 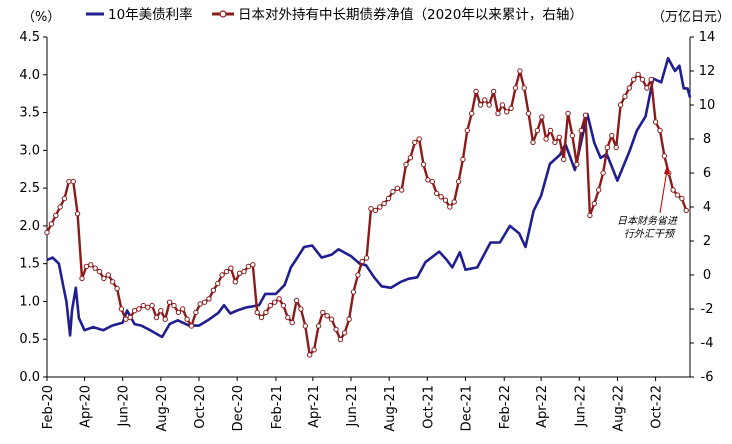 What do you see at coordinates (466, 408) in the screenshot?
I see `x-tick-label: Dec-21` at bounding box center [466, 408].